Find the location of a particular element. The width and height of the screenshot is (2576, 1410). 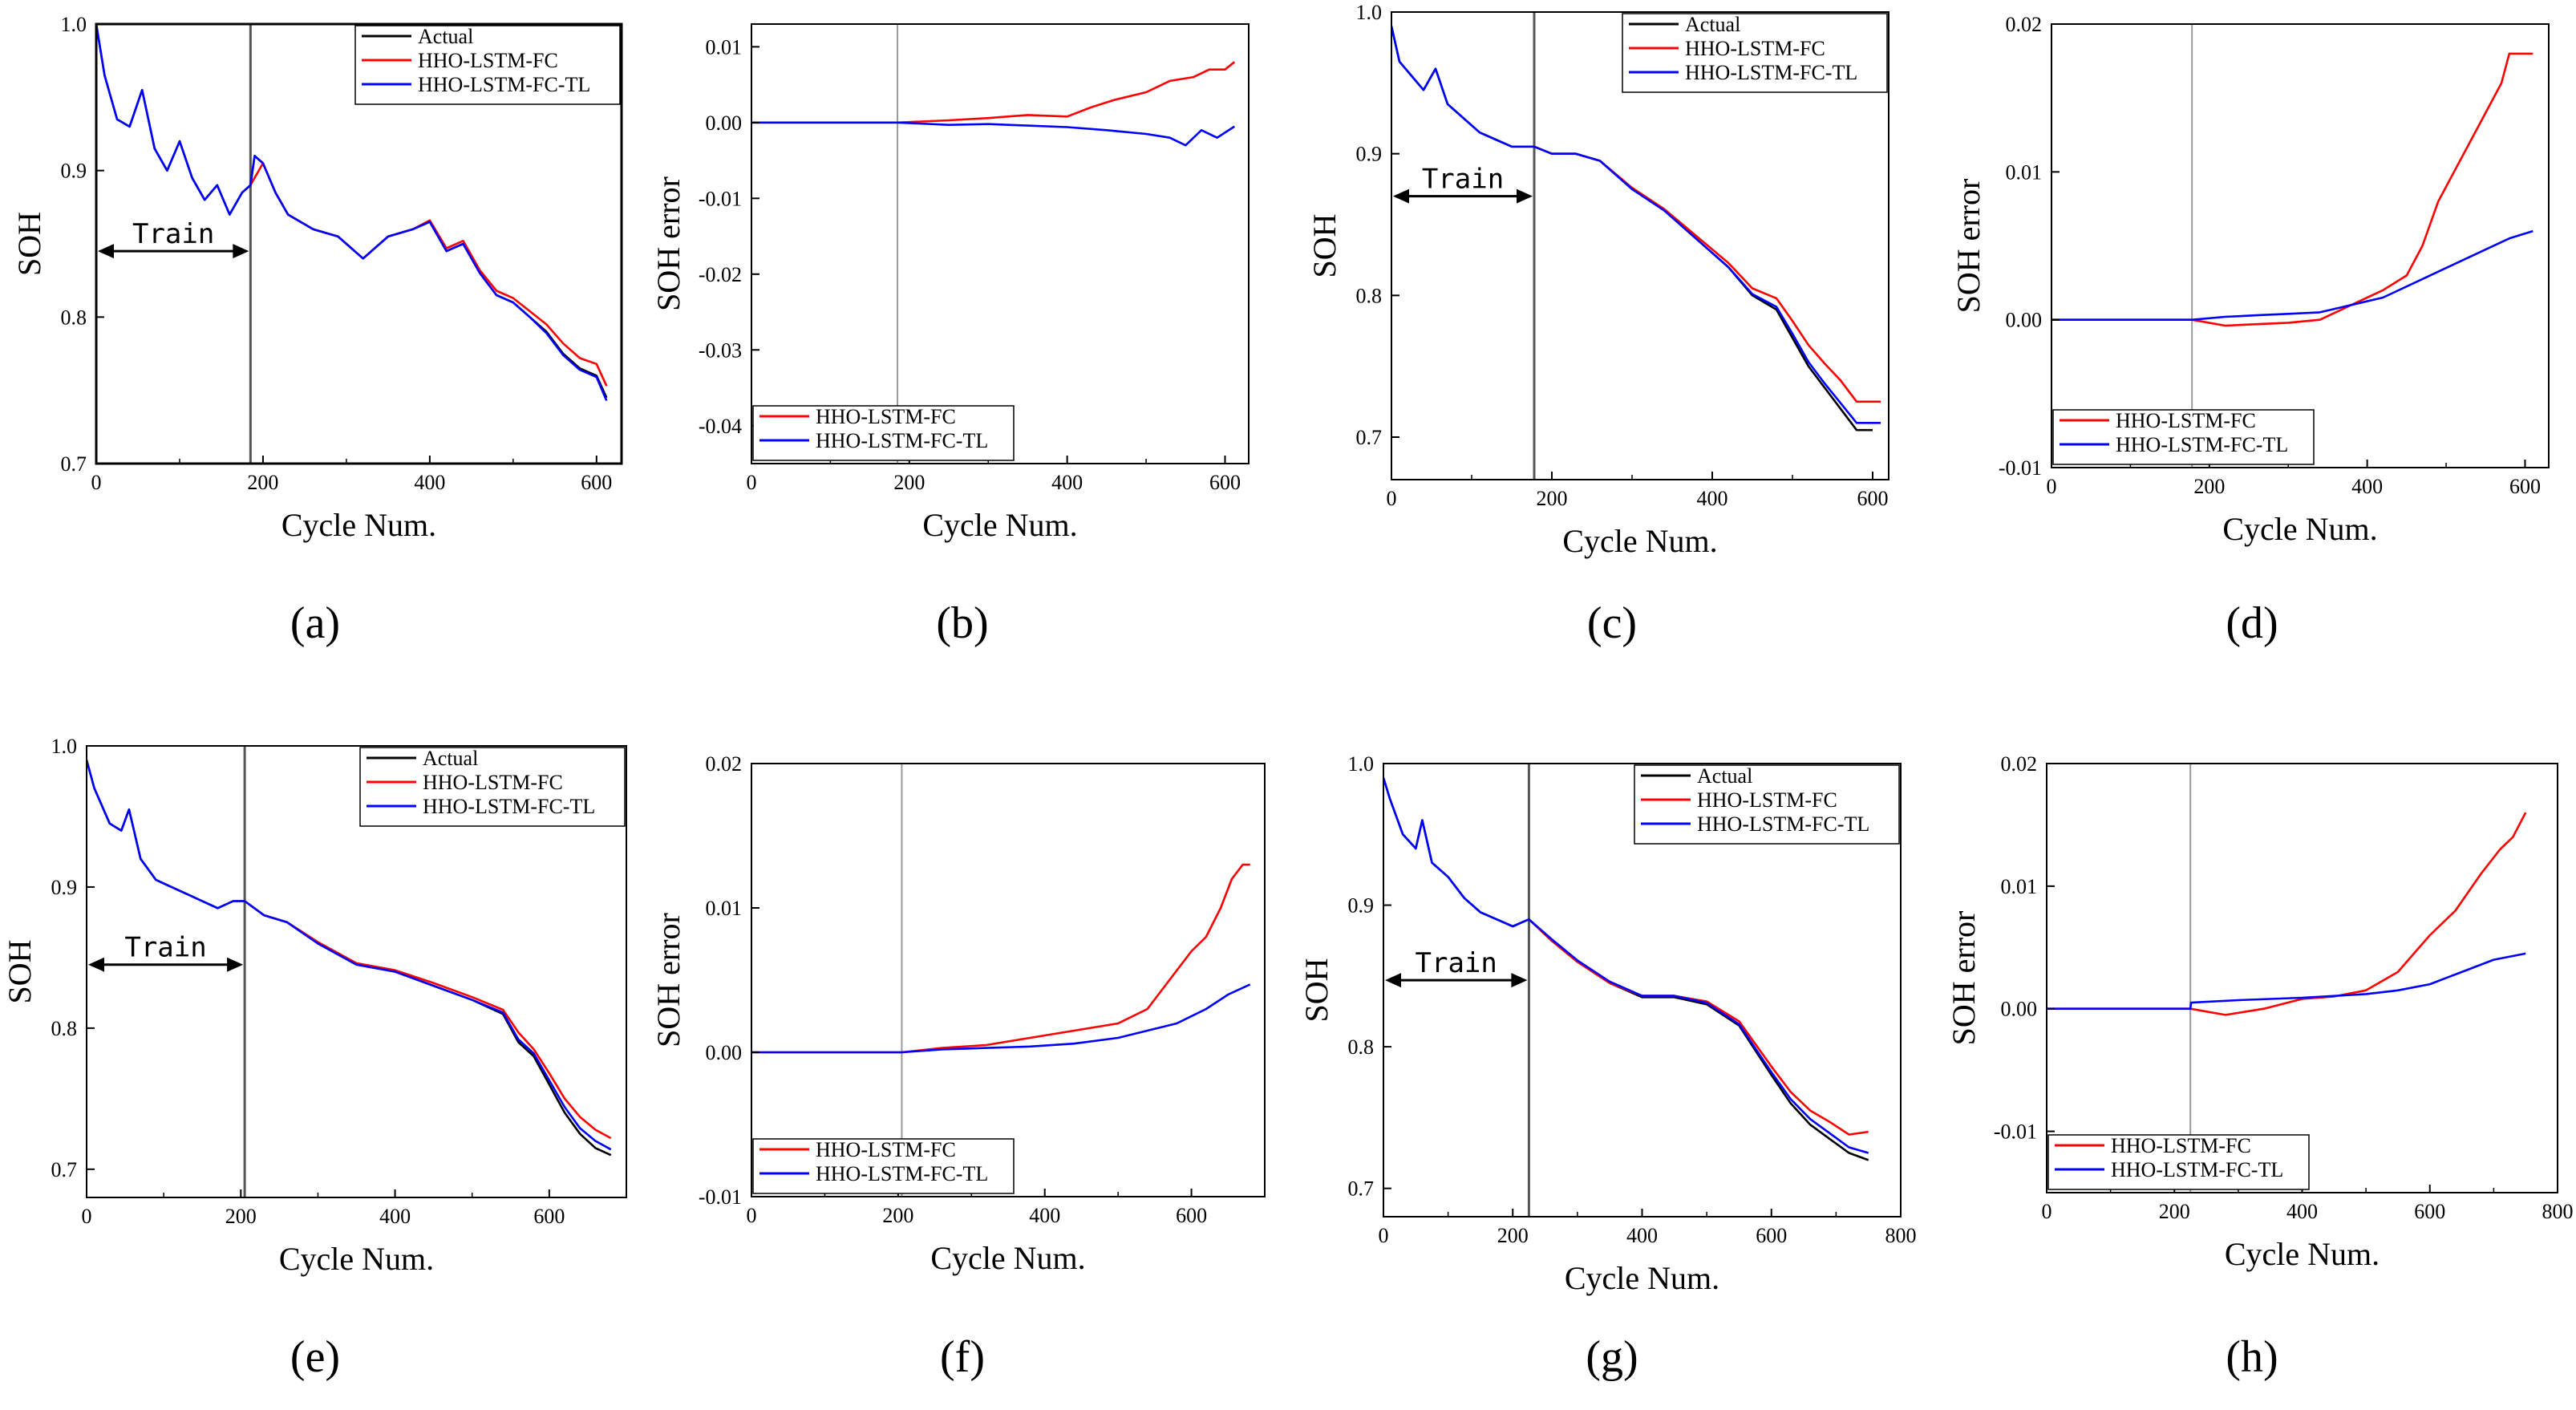

y-tick-label: -0.03 is located at coordinates (720, 350).